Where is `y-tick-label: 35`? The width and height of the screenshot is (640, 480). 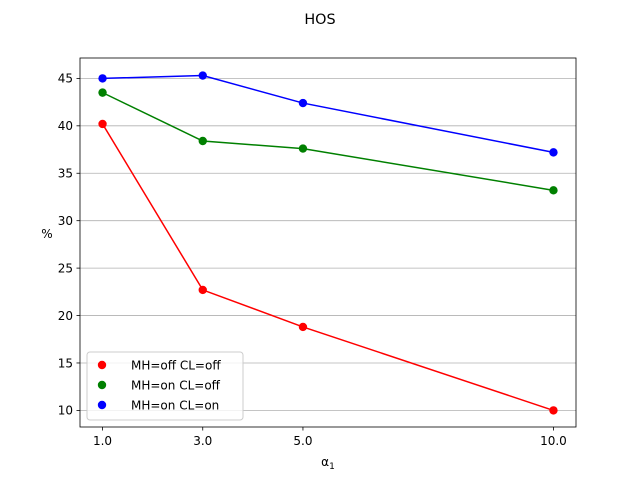
y-tick-label: 35 is located at coordinates (65, 174).